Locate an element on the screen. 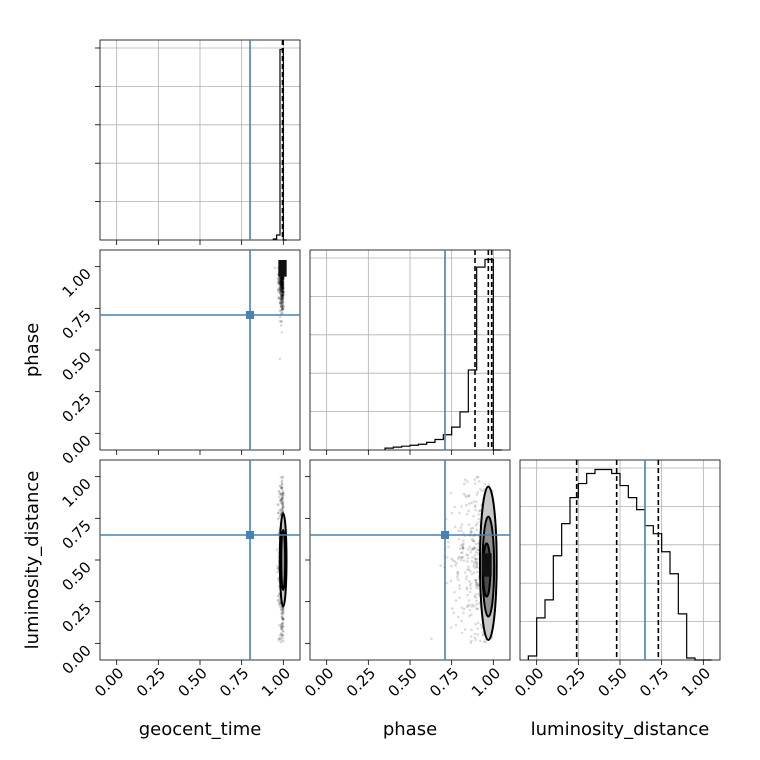  x-axis-label-geocent_time: geocent_time is located at coordinates (200, 729).